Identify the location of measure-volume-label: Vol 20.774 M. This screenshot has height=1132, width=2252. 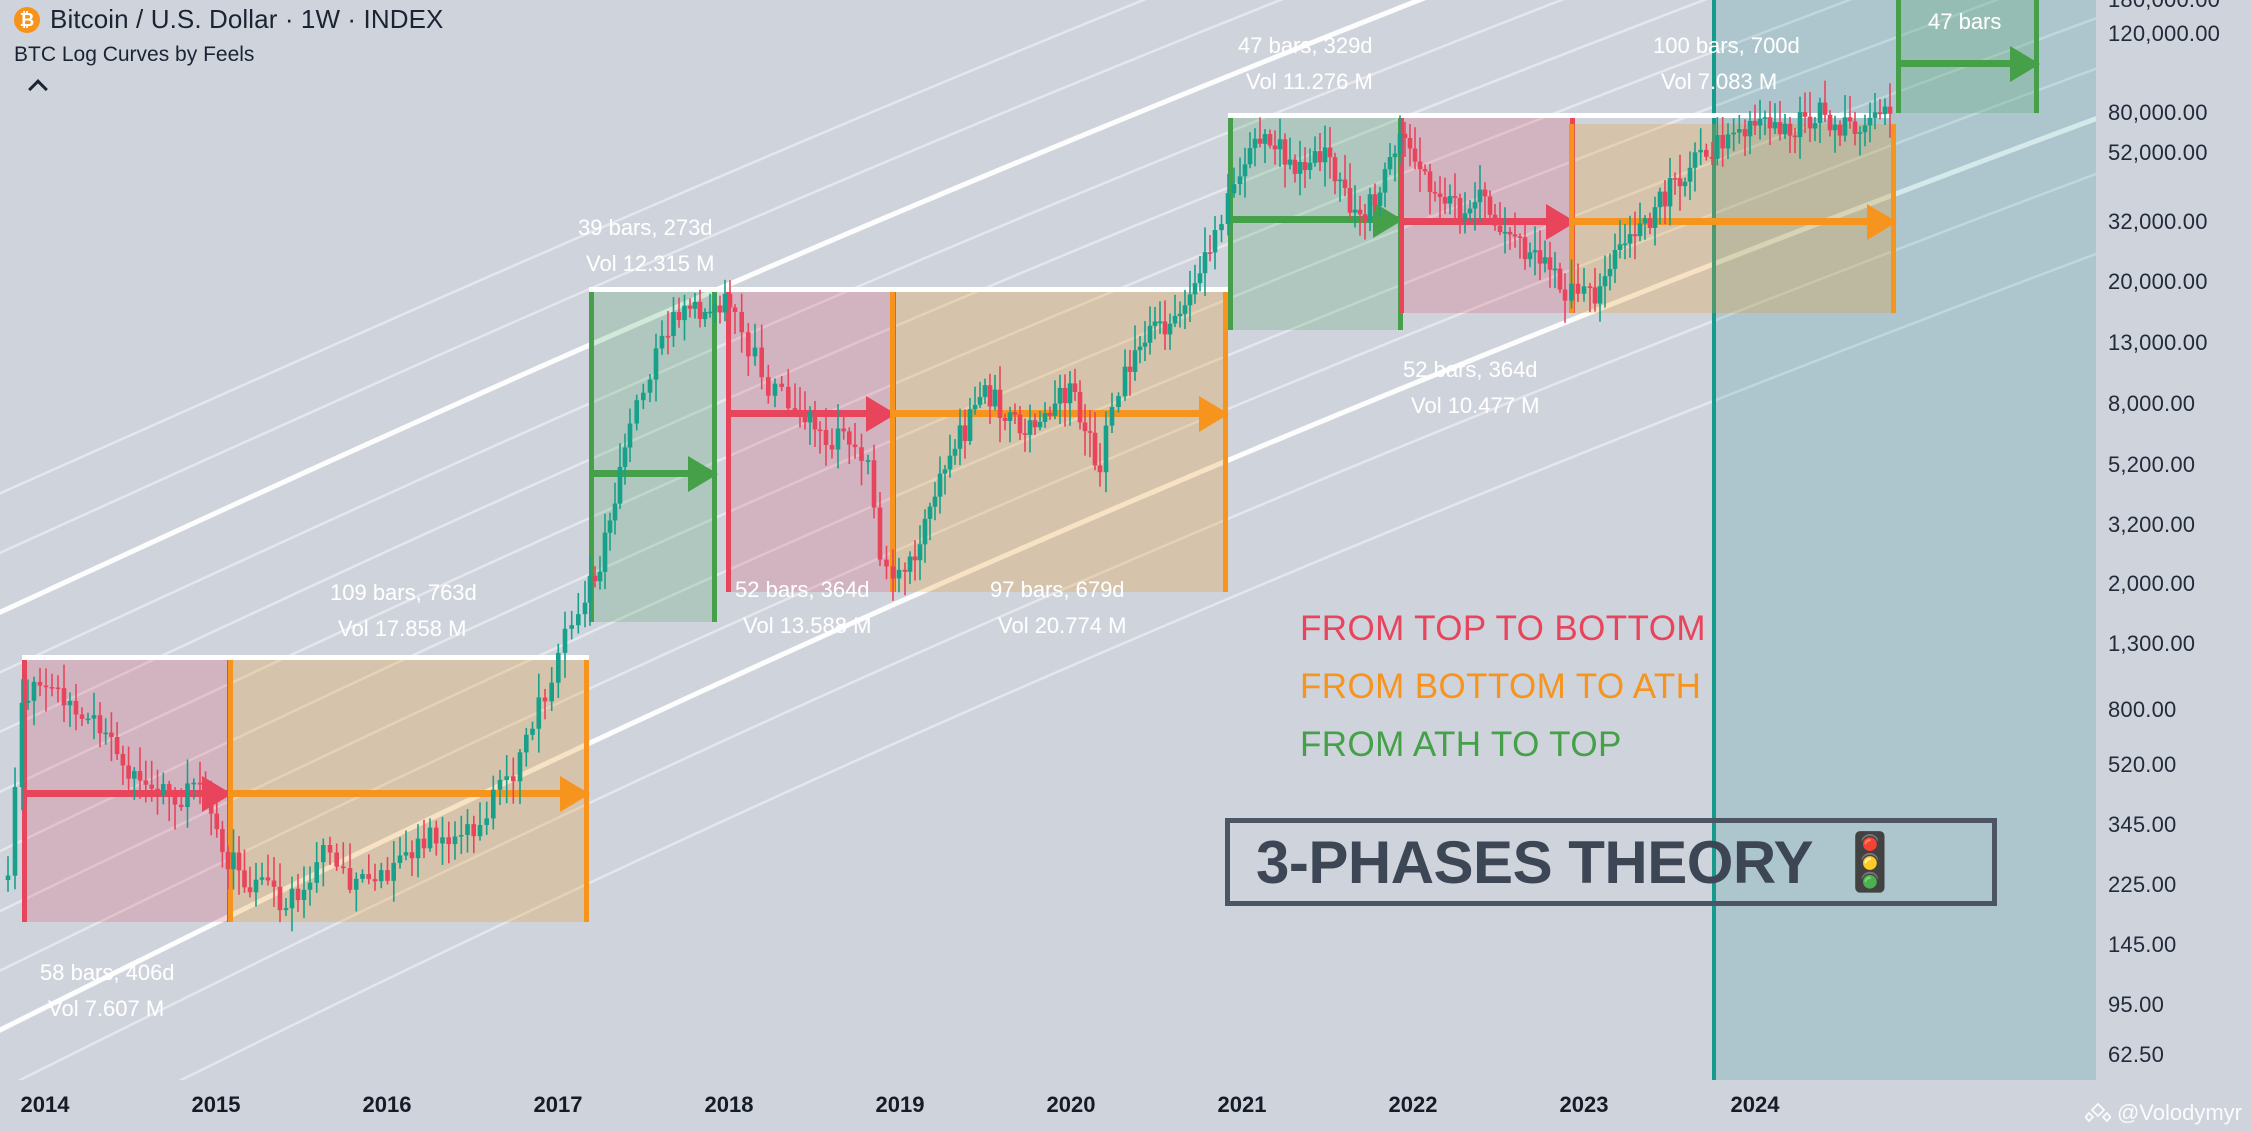
(1062, 625).